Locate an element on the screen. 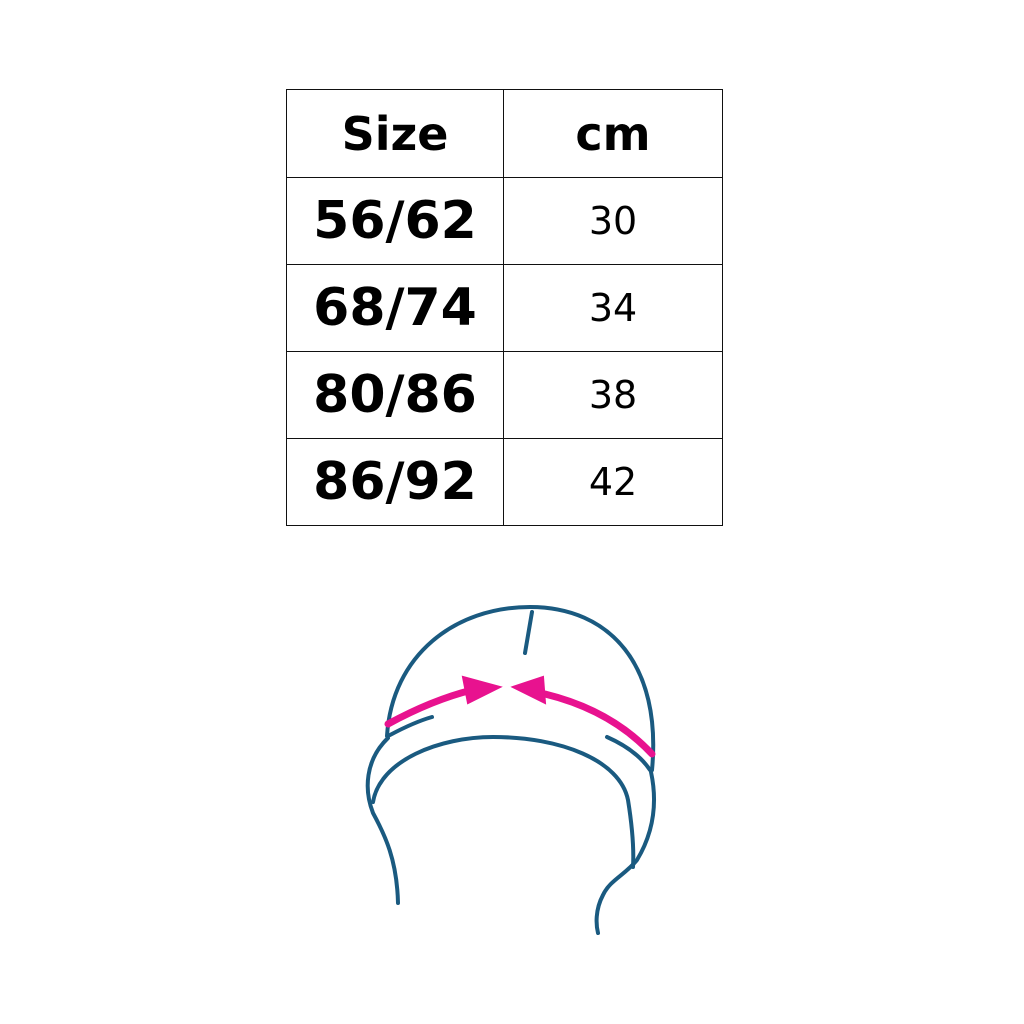 The width and height of the screenshot is (1024, 1024). hat-brim-left is located at coordinates (382, 820).